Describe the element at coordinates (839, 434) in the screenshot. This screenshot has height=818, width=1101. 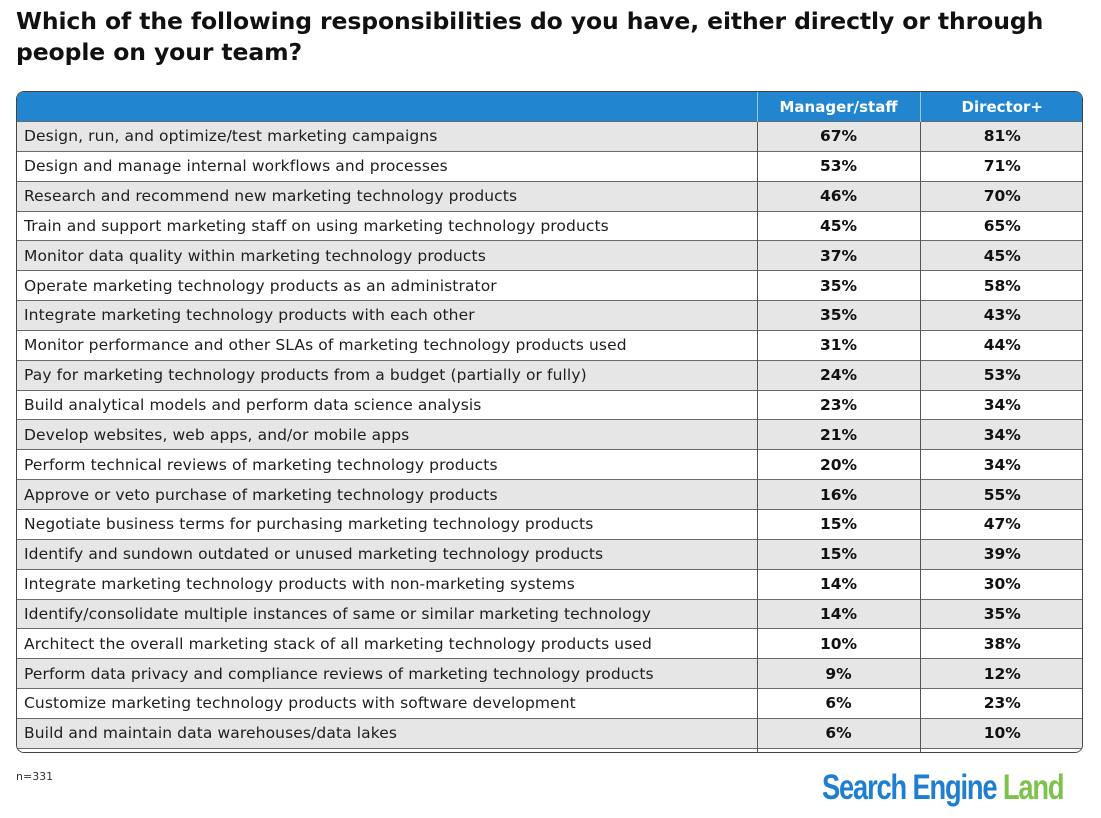
I see `manager-staff-value: 21%` at that location.